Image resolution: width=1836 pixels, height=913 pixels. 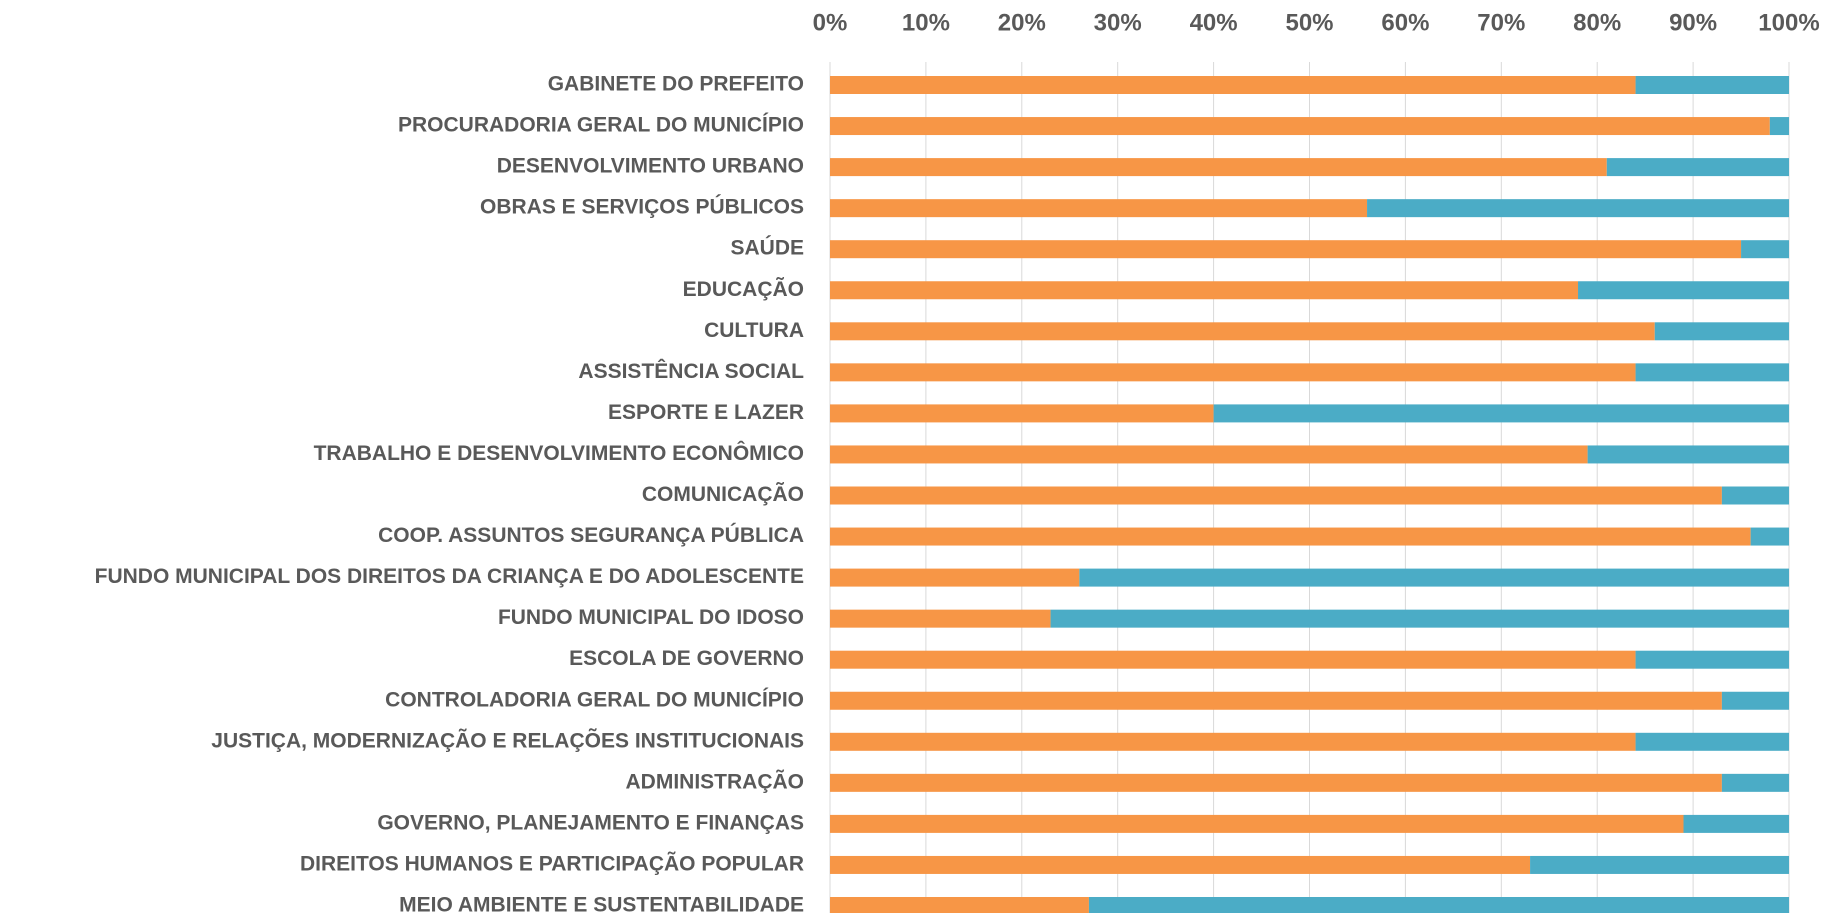 What do you see at coordinates (601, 125) in the screenshot?
I see `y-tick-label: PROCURADORIA GERAL DO MUNICÍPIO` at bounding box center [601, 125].